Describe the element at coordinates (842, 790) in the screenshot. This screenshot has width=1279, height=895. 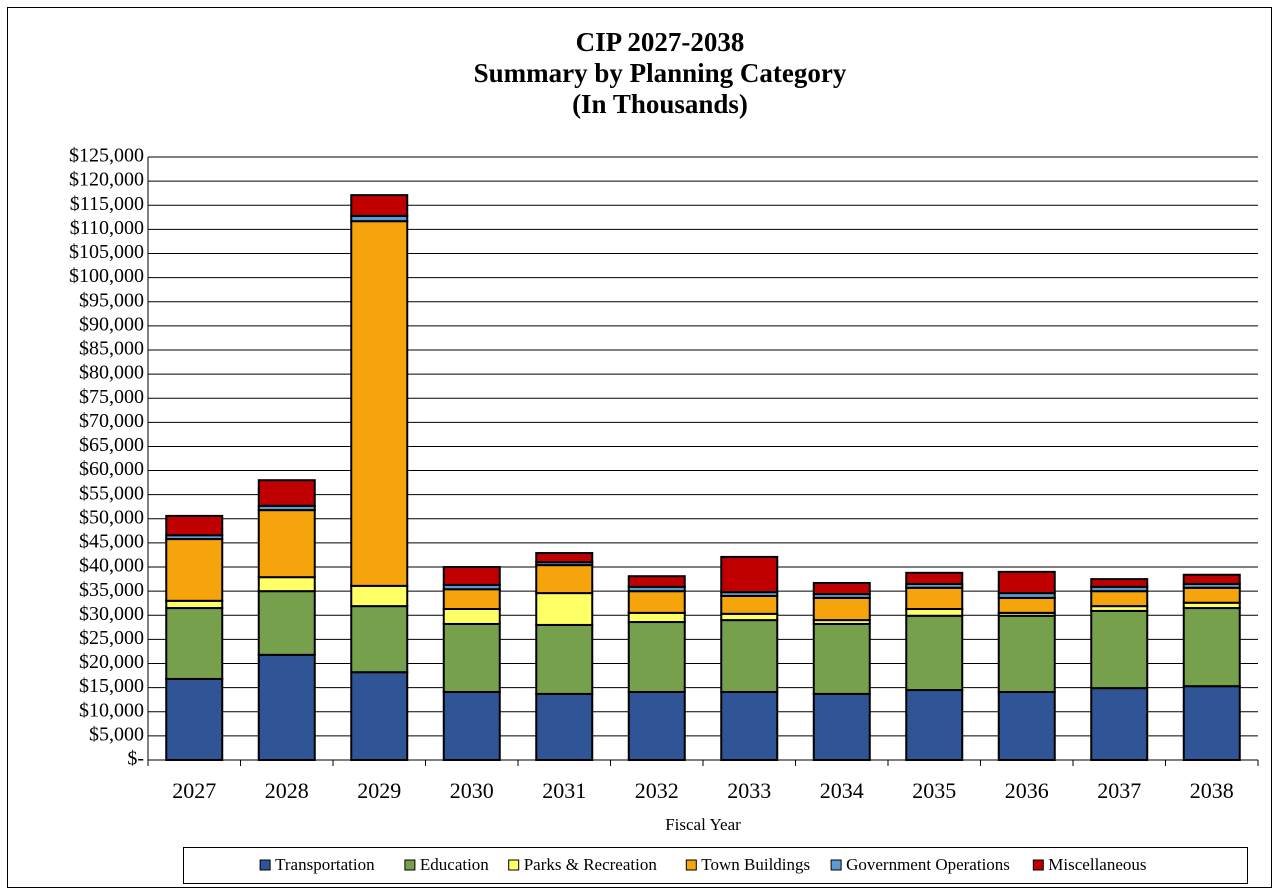
I see `x-tick-label: 2034` at that location.